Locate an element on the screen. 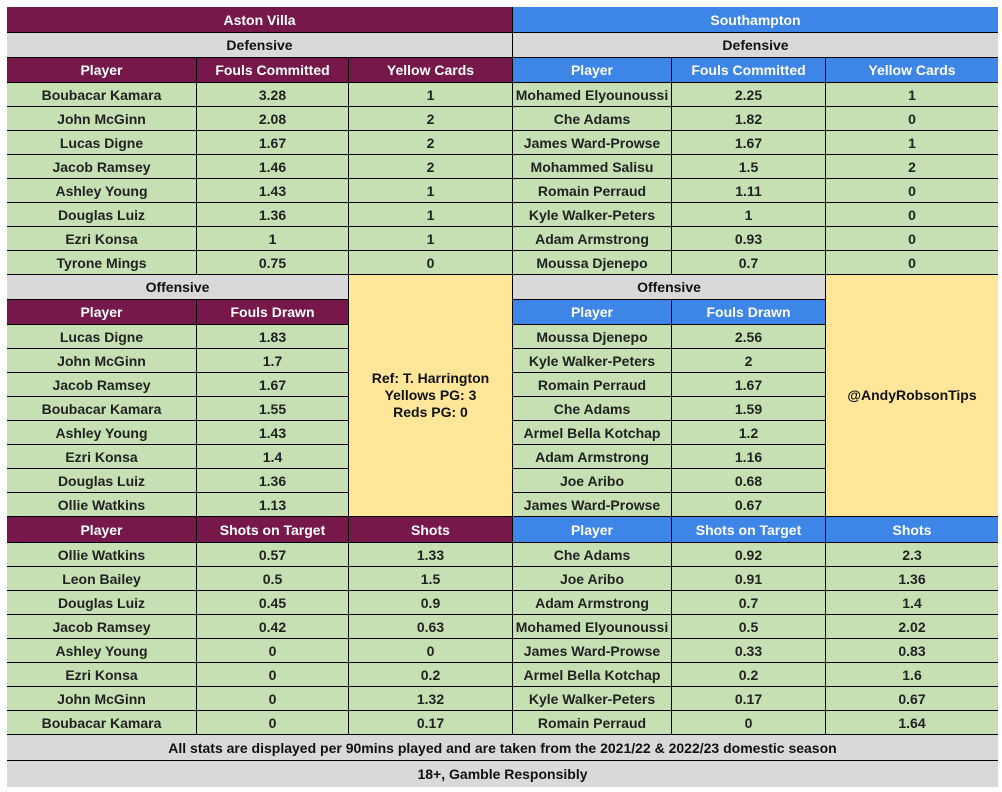  referee-info-line: Ref: T. Harrington is located at coordinates (430, 378).